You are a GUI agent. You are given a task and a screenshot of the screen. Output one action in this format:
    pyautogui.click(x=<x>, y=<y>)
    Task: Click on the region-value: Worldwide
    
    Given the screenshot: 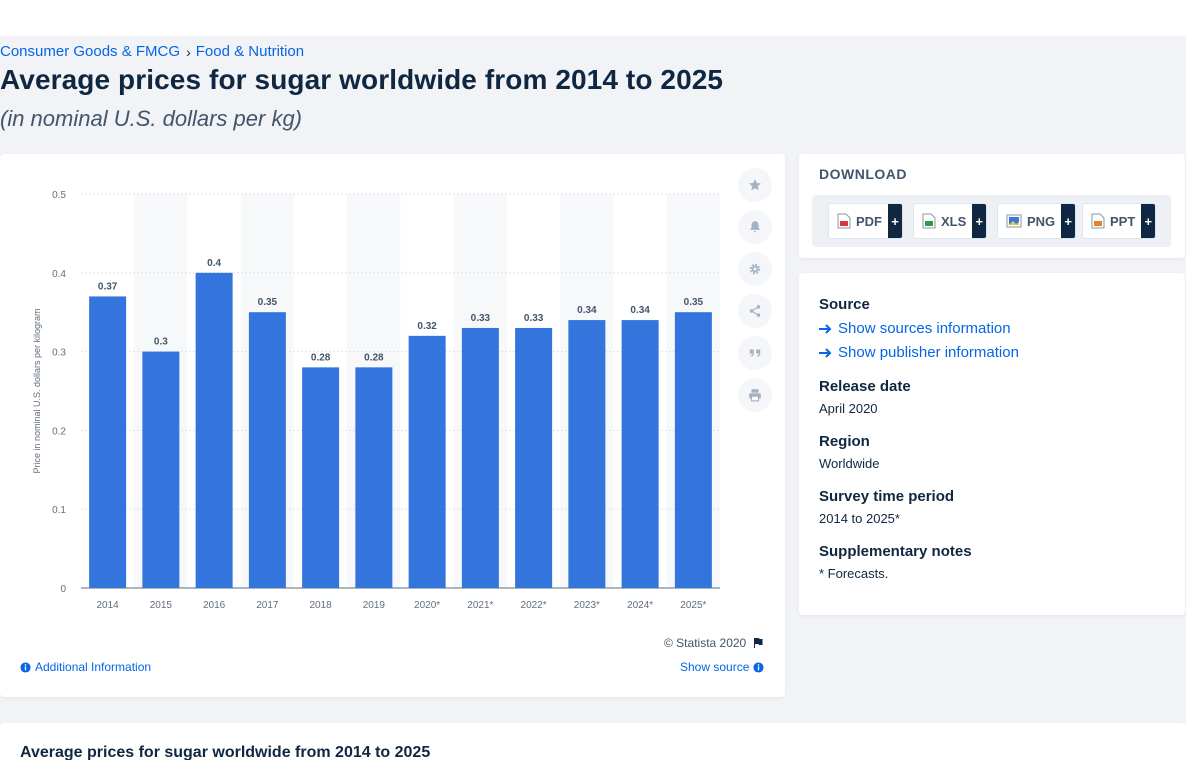 What is the action you would take?
    pyautogui.click(x=849, y=463)
    